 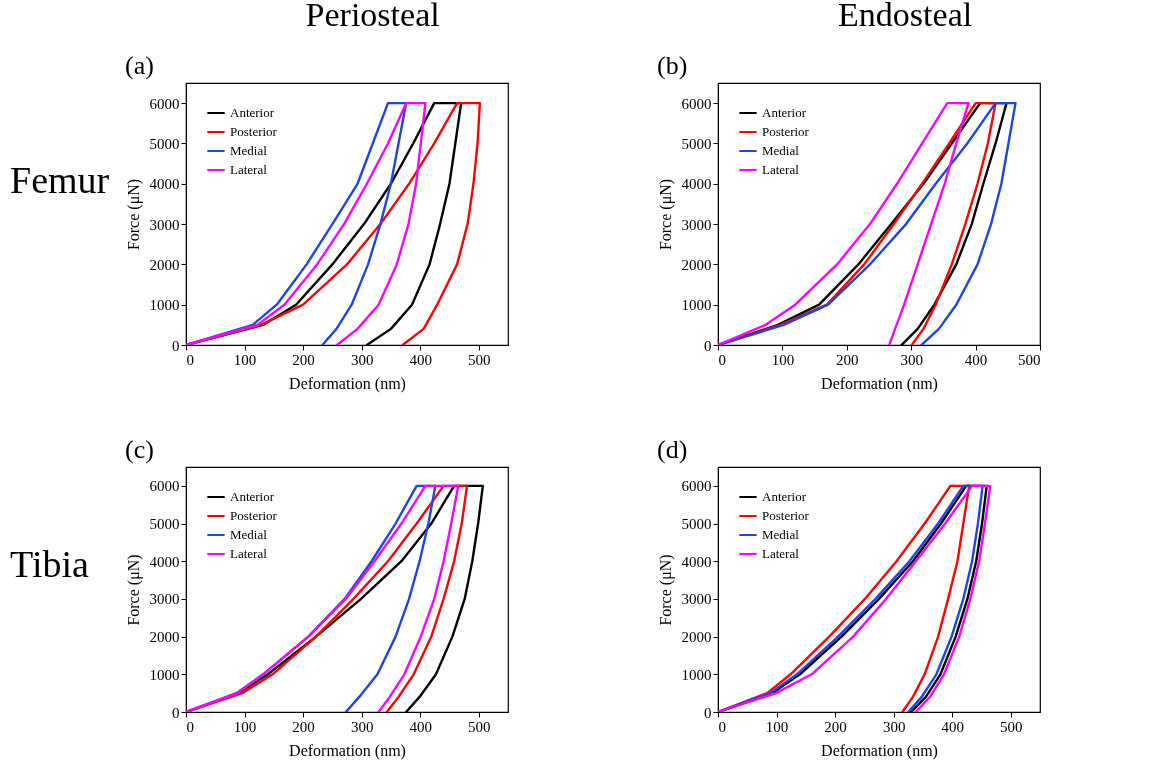 I want to click on chart-title: (a), so click(x=139, y=65).